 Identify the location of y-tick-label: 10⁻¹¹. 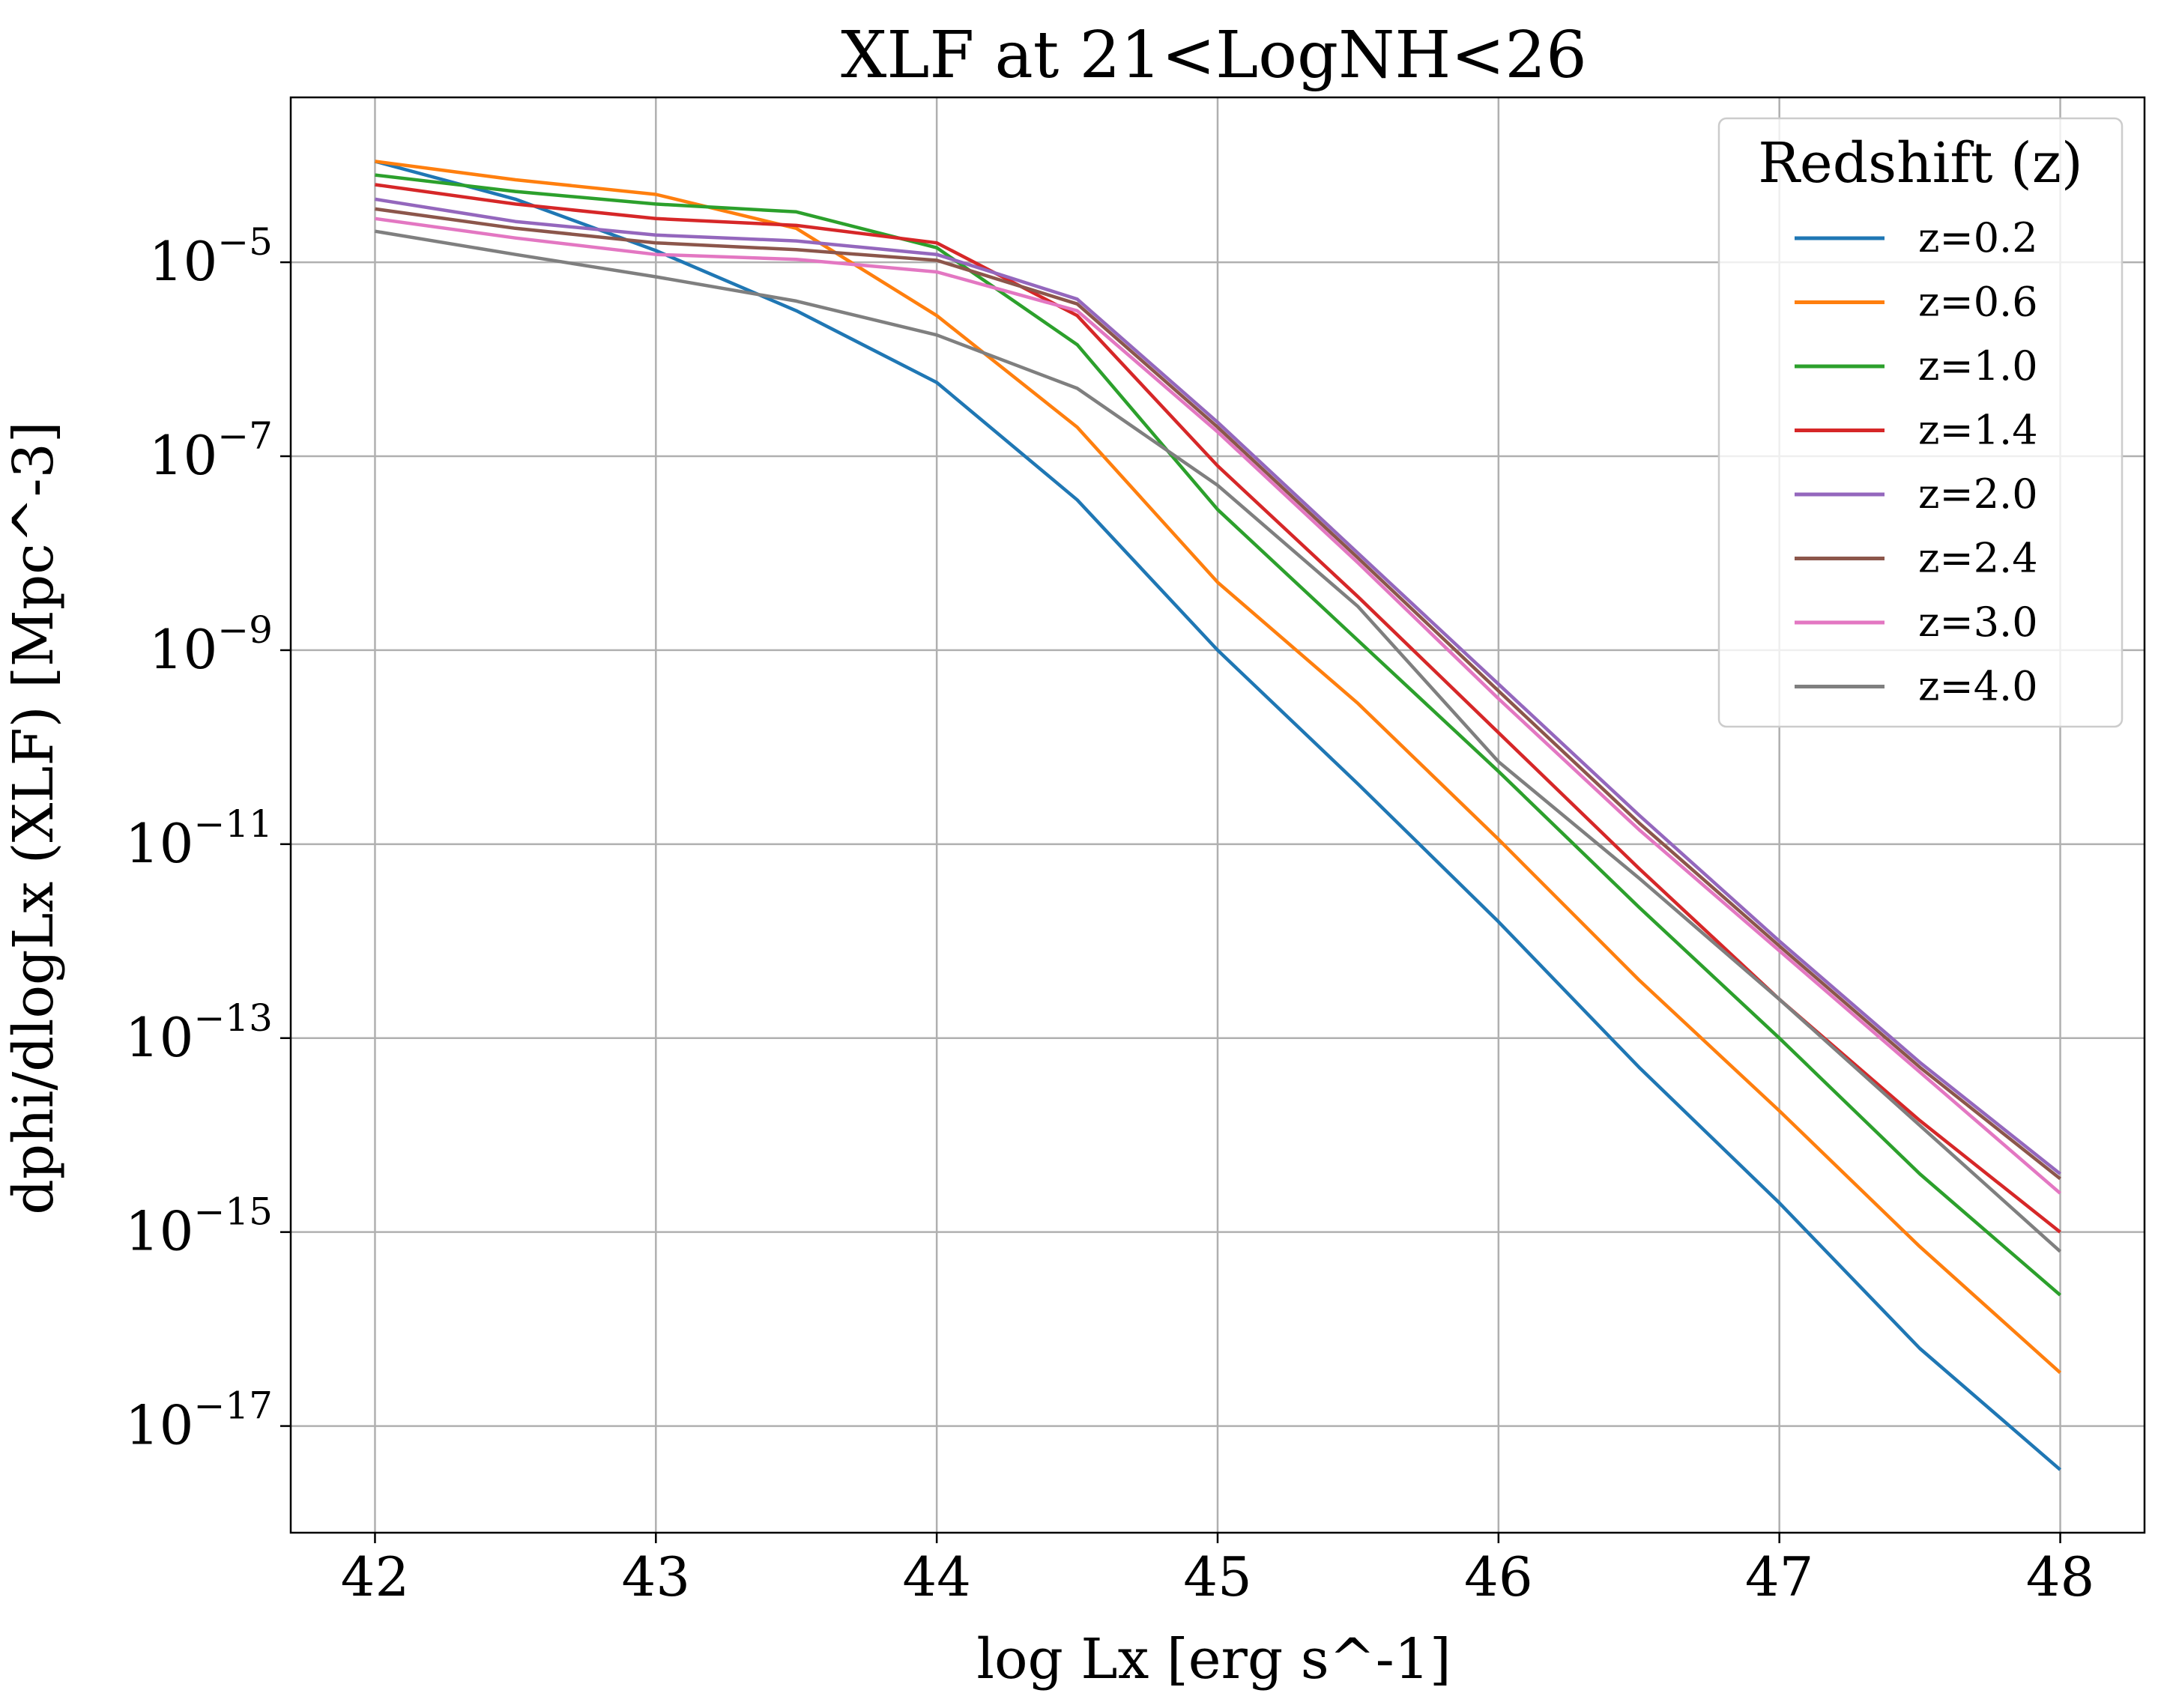
(199, 838).